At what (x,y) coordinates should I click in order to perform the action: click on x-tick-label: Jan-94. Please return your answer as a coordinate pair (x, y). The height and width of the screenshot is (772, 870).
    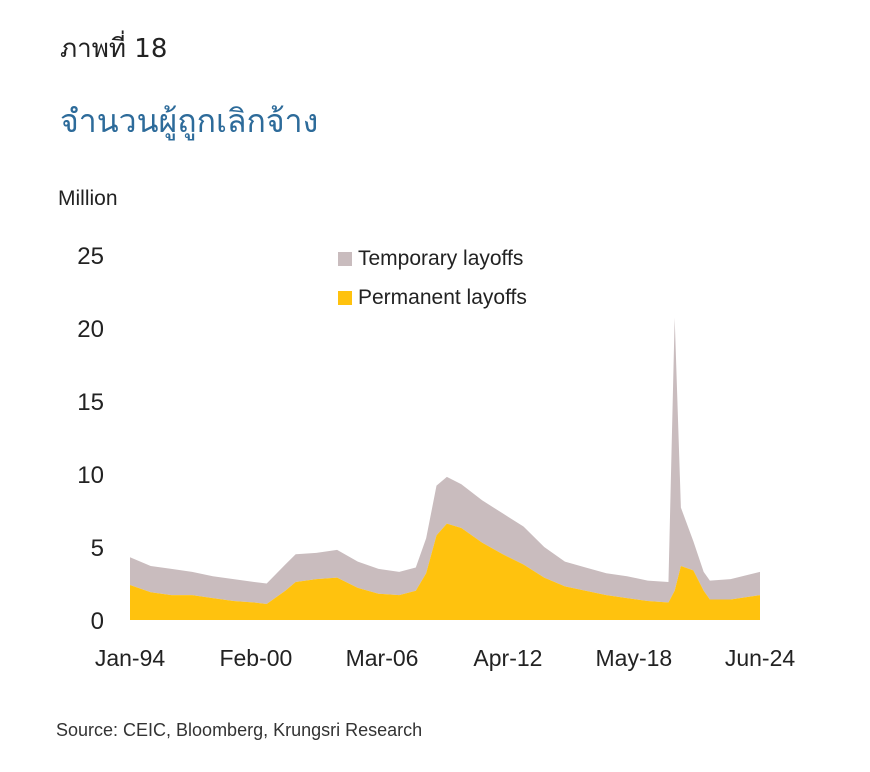
    Looking at the image, I should click on (130, 658).